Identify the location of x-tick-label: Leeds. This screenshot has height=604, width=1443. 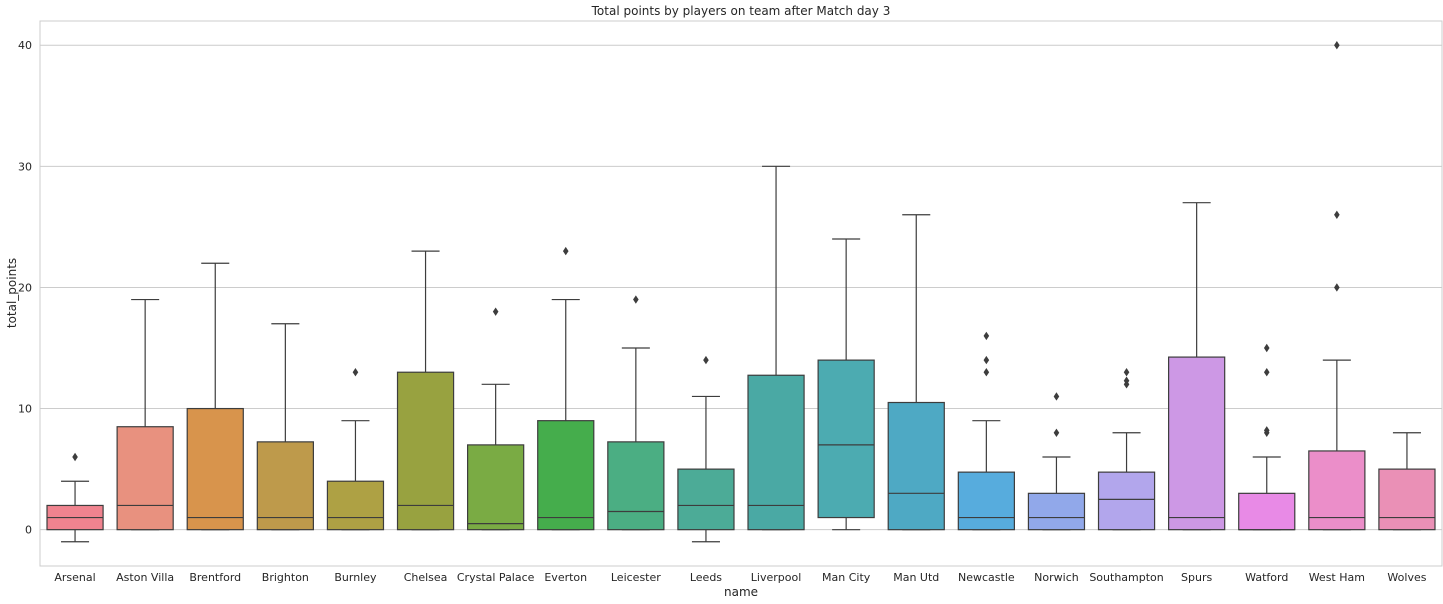
(706, 577).